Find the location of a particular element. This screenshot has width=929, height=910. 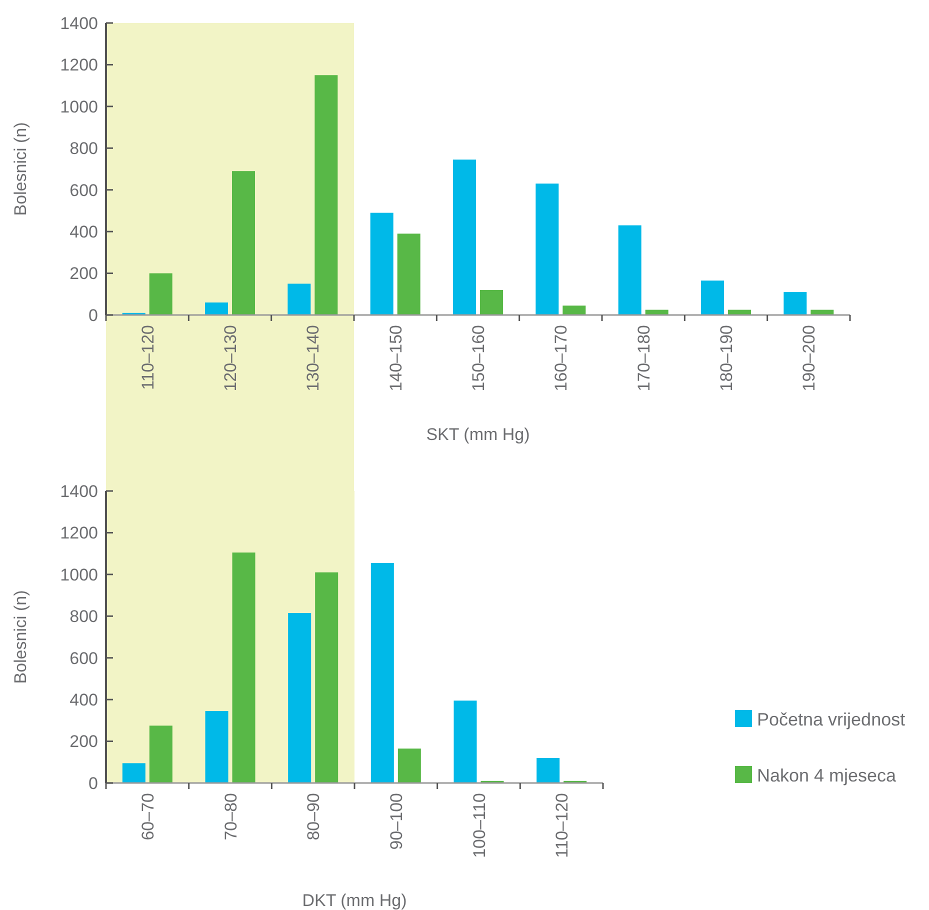

x-axis-title: DKT (mm Hg) is located at coordinates (354, 900).